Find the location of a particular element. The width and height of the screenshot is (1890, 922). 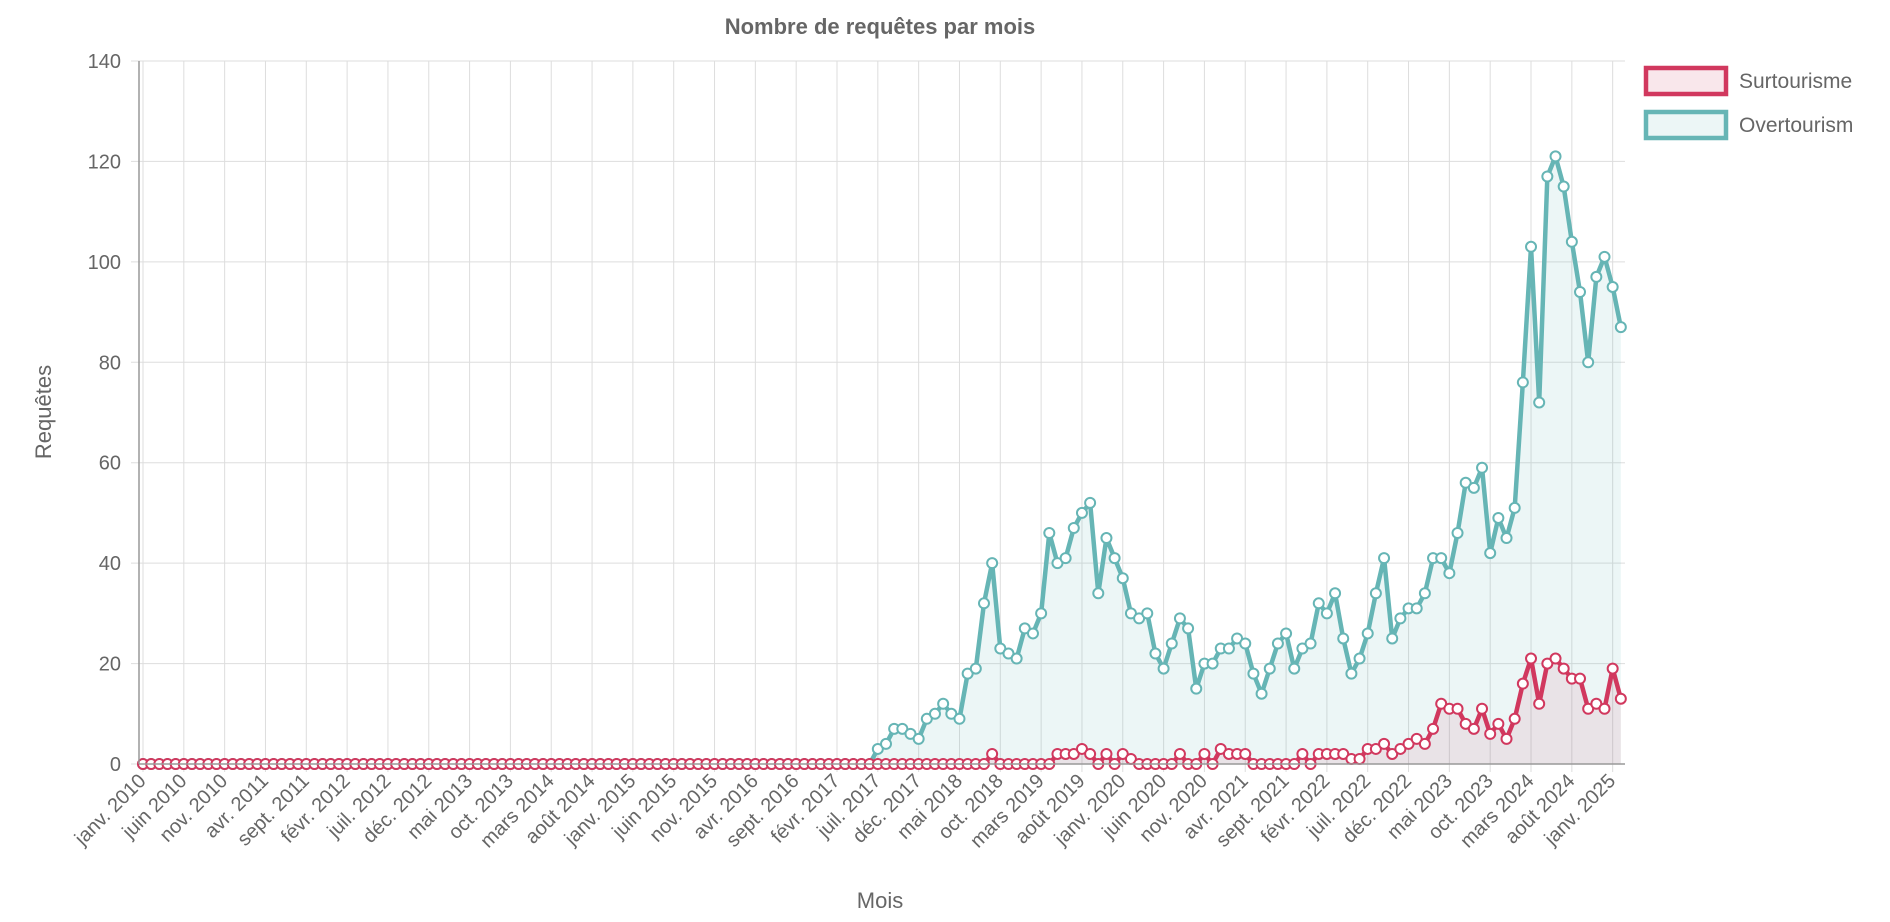

y-tick-label: 0 is located at coordinates (115, 765).